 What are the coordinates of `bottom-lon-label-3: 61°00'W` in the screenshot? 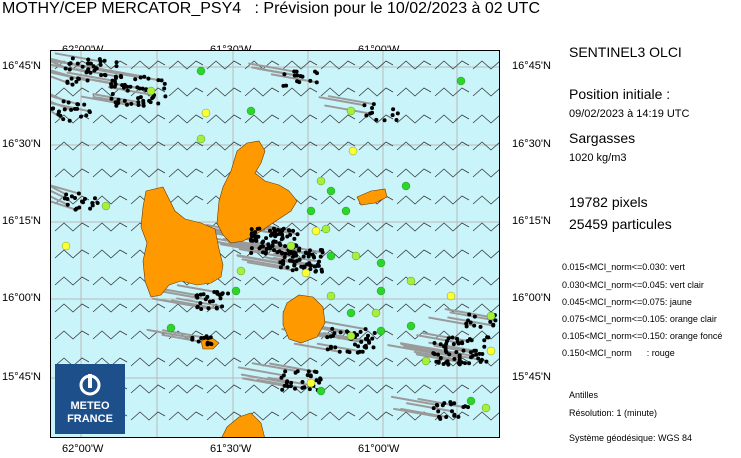 It's located at (379, 449).